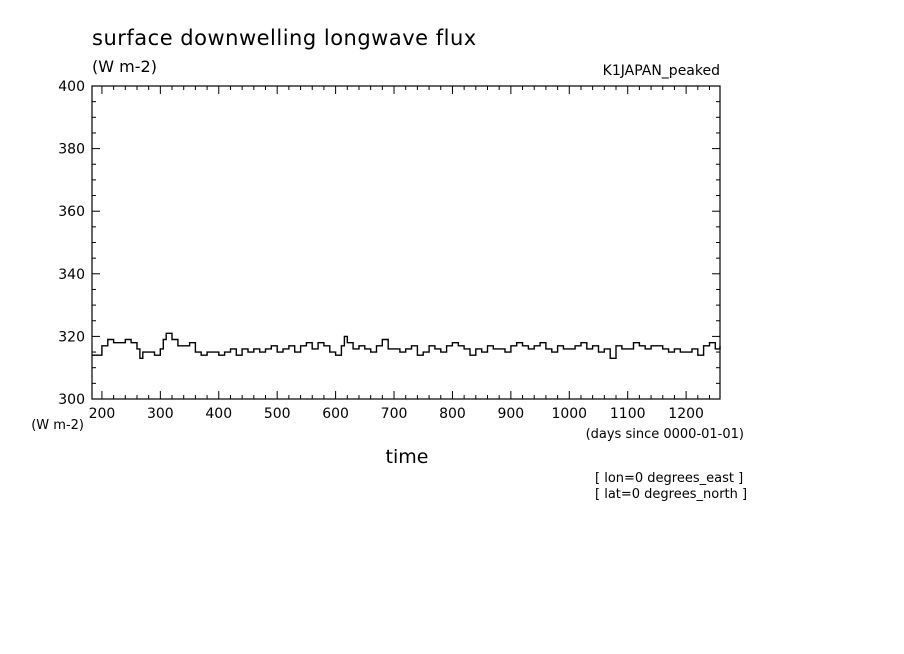  What do you see at coordinates (218, 414) in the screenshot?
I see `x-tick-label: 400` at bounding box center [218, 414].